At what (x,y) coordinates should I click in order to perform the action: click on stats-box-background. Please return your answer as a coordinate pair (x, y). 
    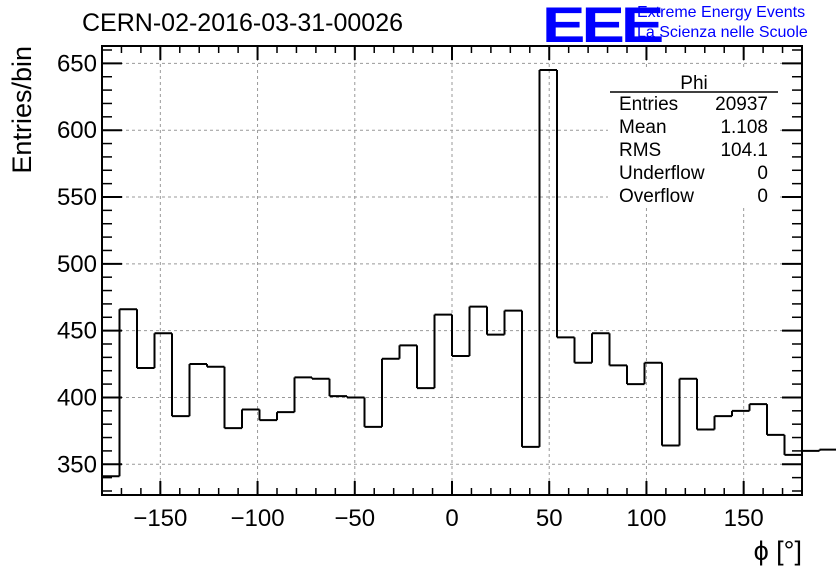
    Looking at the image, I should click on (693, 138).